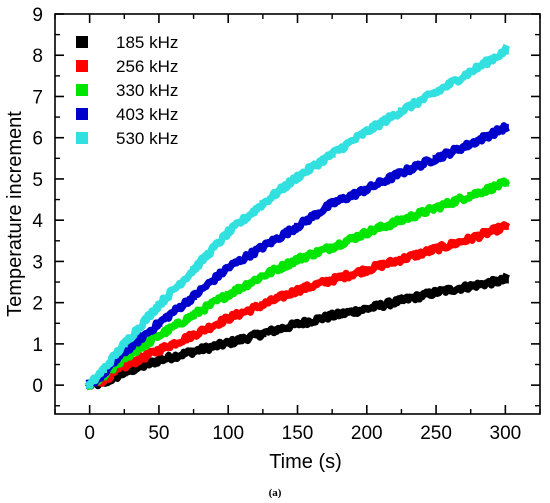  Describe the element at coordinates (506, 433) in the screenshot. I see `x-tick-label: 300` at that location.